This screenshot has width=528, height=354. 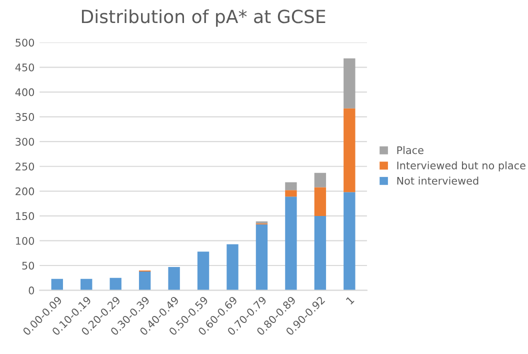 What do you see at coordinates (25, 117) in the screenshot?
I see `y-tick-label: 350` at bounding box center [25, 117].